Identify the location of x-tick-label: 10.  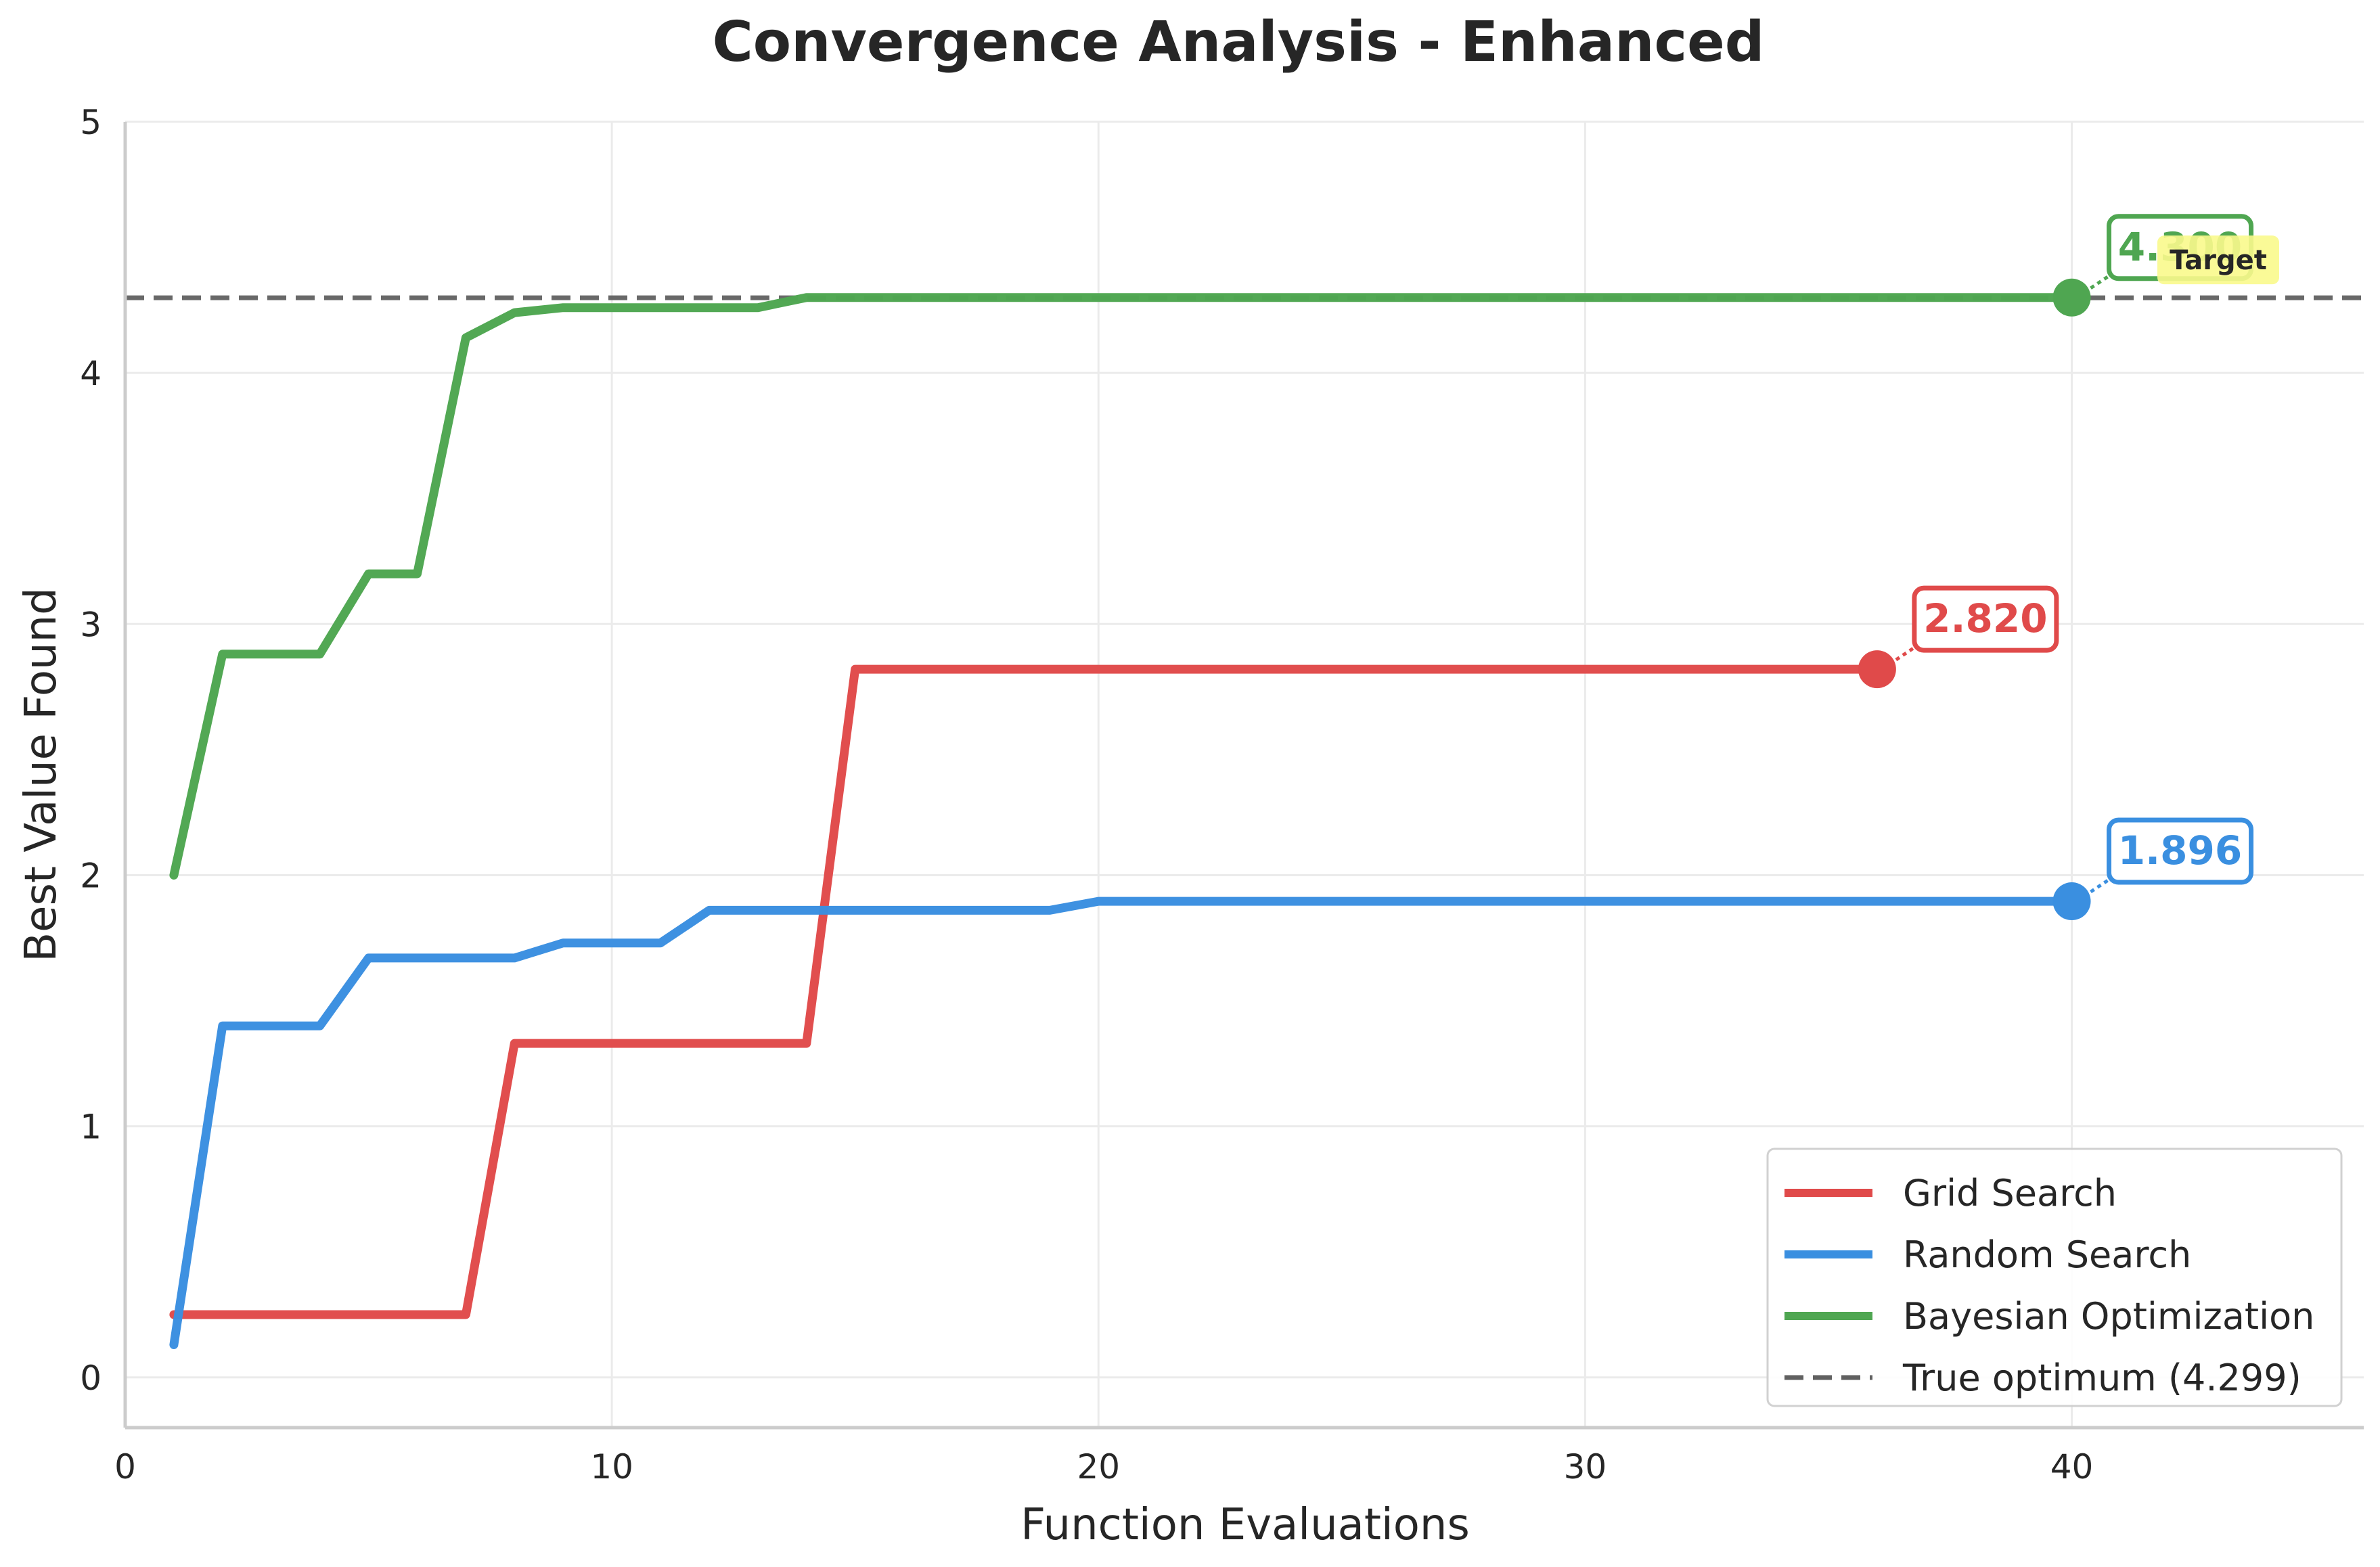
(612, 1467).